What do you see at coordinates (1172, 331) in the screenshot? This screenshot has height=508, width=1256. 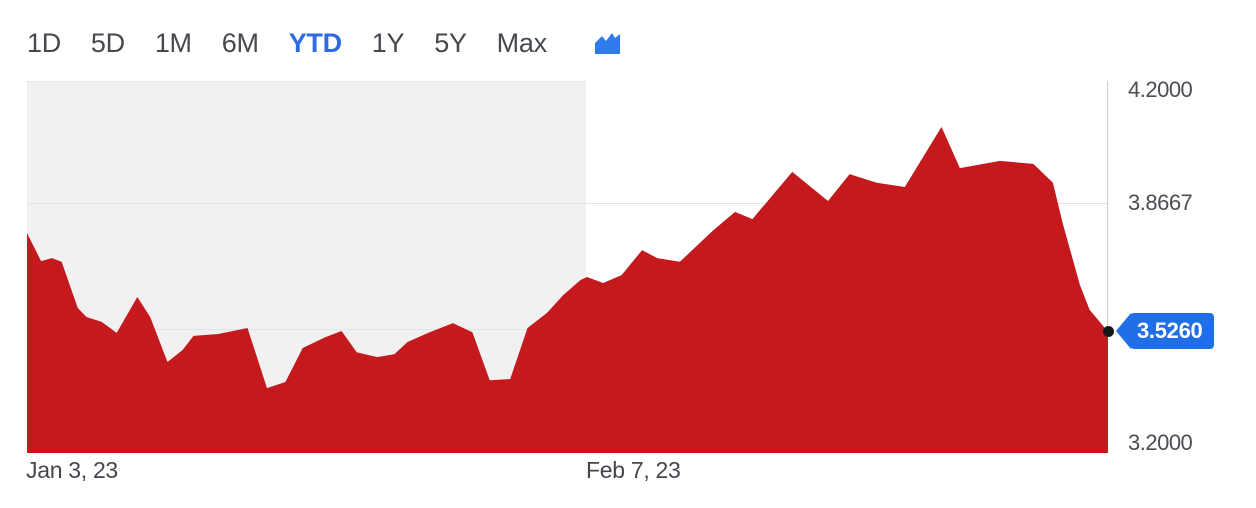 I see `current-price-value: 3.5260` at bounding box center [1172, 331].